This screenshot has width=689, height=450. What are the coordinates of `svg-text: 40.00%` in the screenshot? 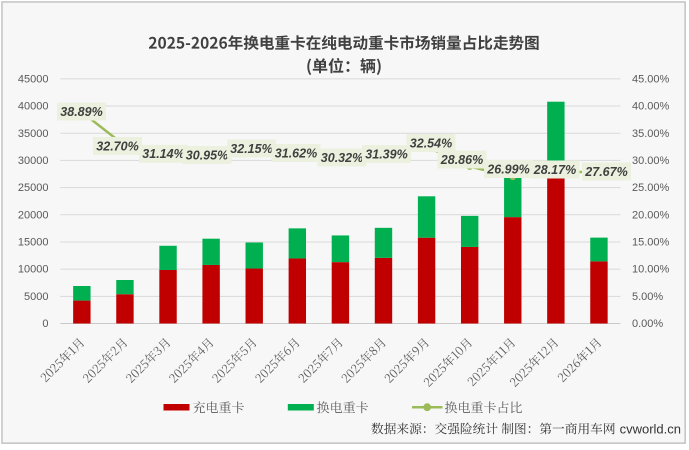 It's located at (651, 107).